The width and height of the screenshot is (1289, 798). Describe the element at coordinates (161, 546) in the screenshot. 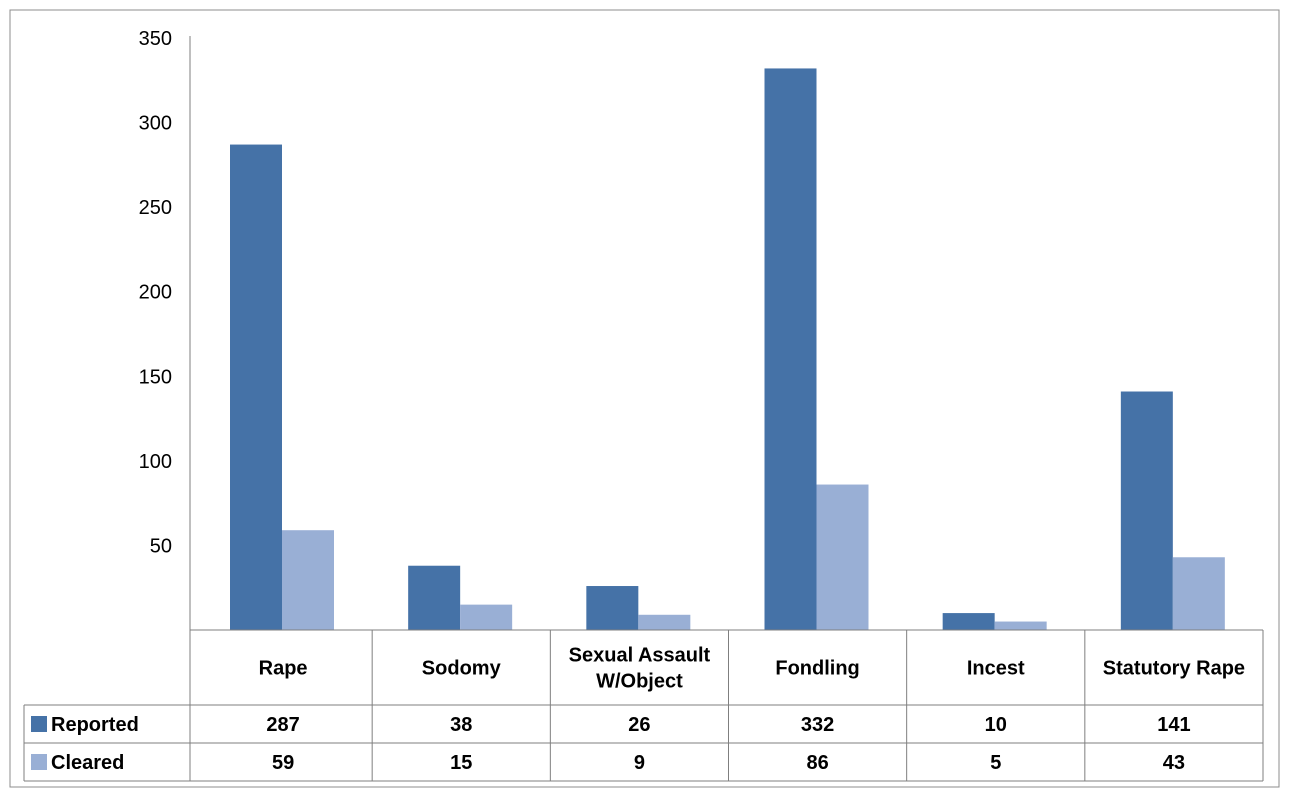

I see `y-tick-label: 50` at that location.